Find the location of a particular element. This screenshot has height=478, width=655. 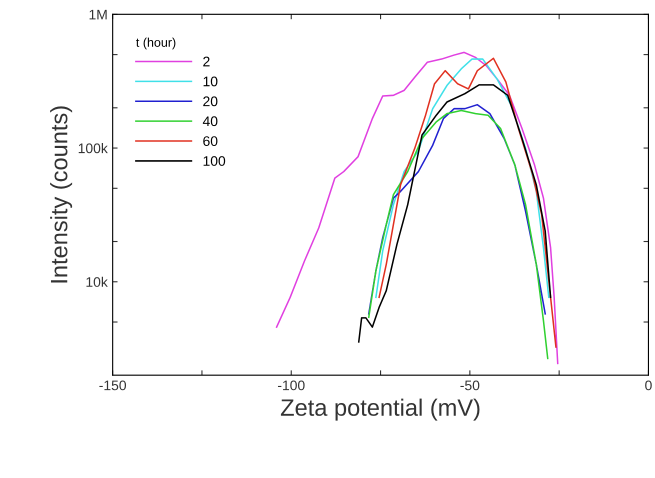

x-tick-label: -150 is located at coordinates (112, 385).